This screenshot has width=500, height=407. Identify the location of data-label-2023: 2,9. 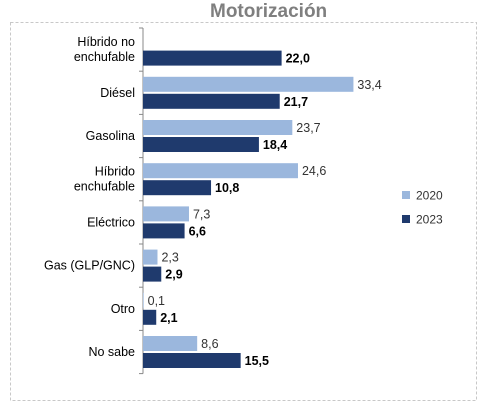
(173, 275).